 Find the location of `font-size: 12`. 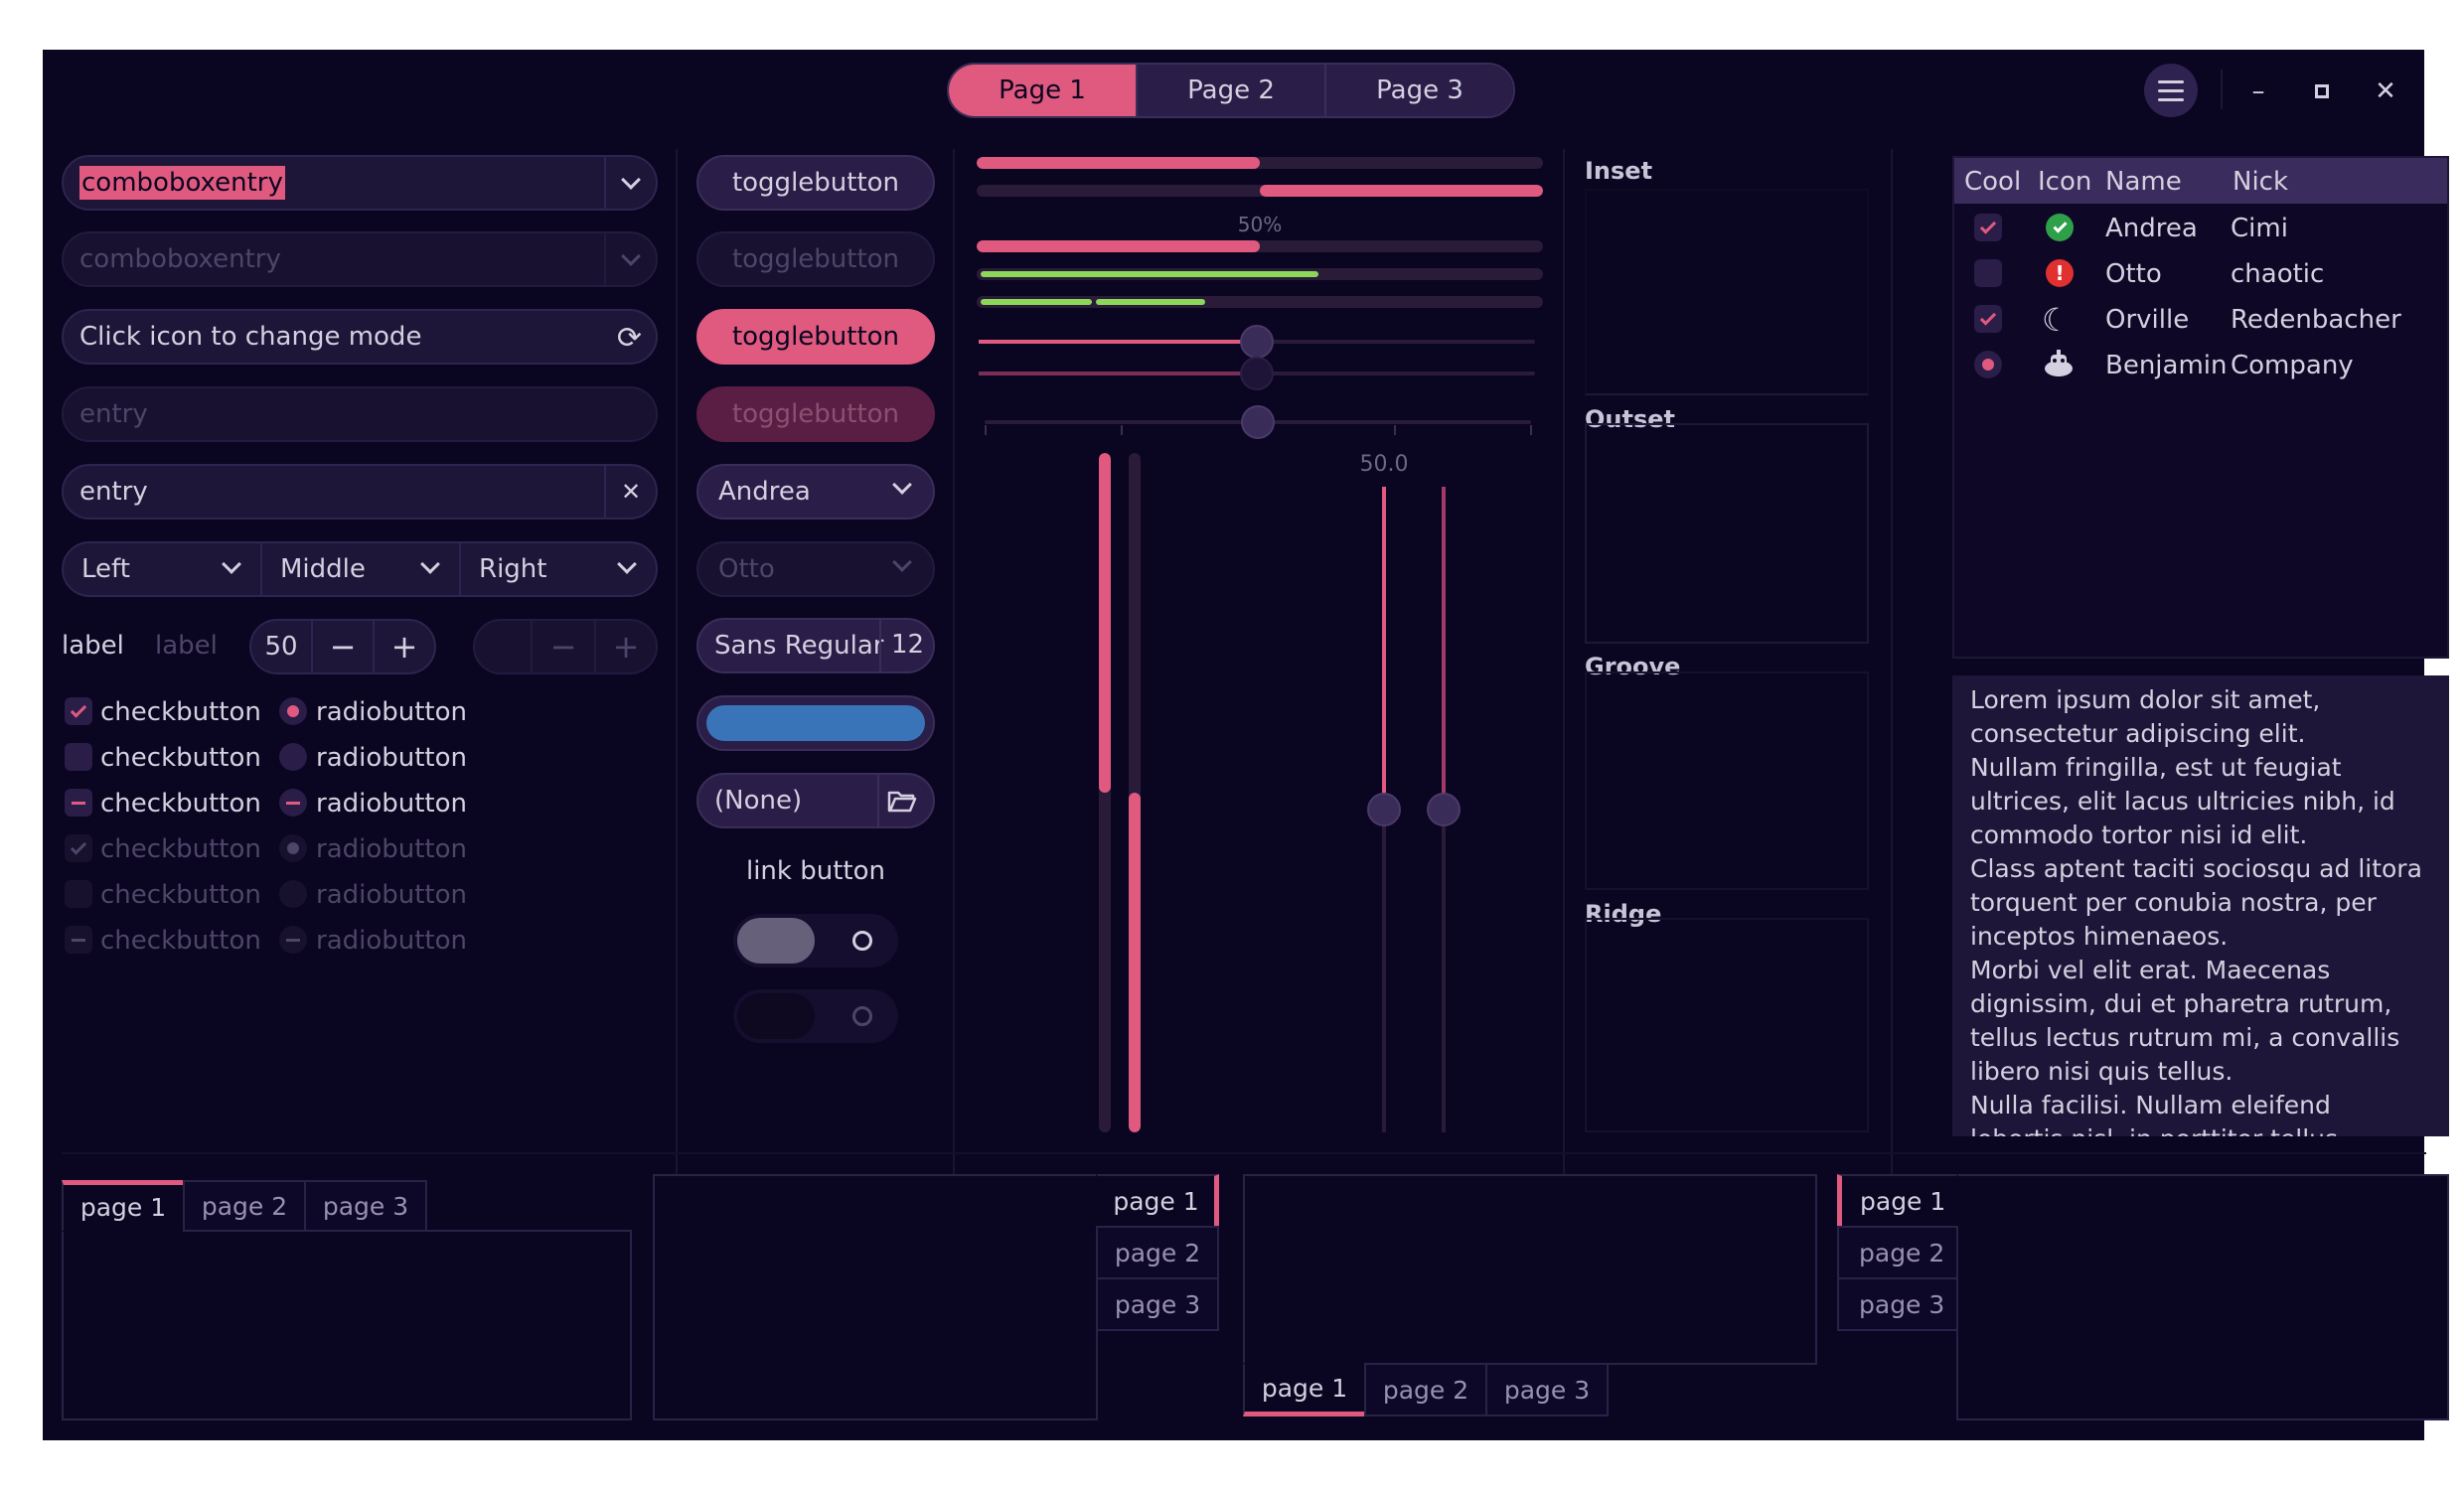

font-size: 12 is located at coordinates (908, 645).